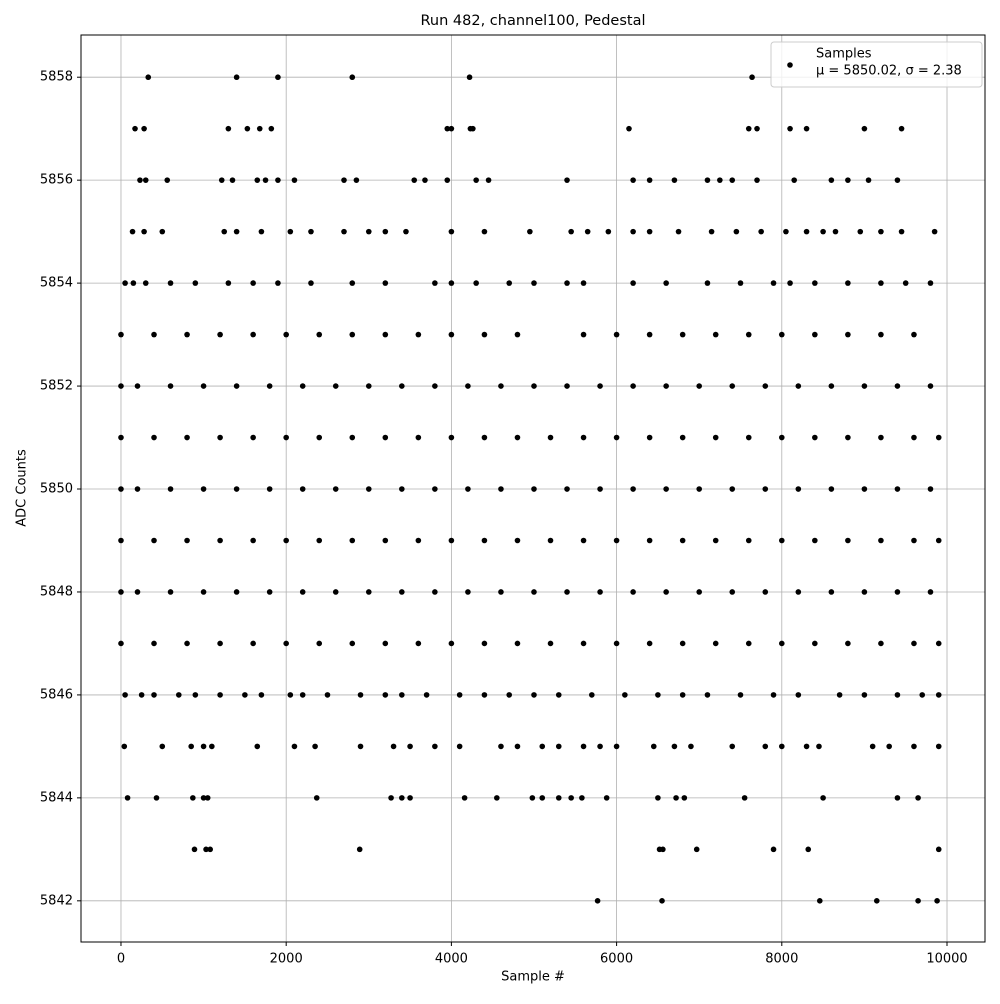 This screenshot has height=1004, width=1000. What do you see at coordinates (286, 959) in the screenshot?
I see `x-tick-label: 2000` at bounding box center [286, 959].